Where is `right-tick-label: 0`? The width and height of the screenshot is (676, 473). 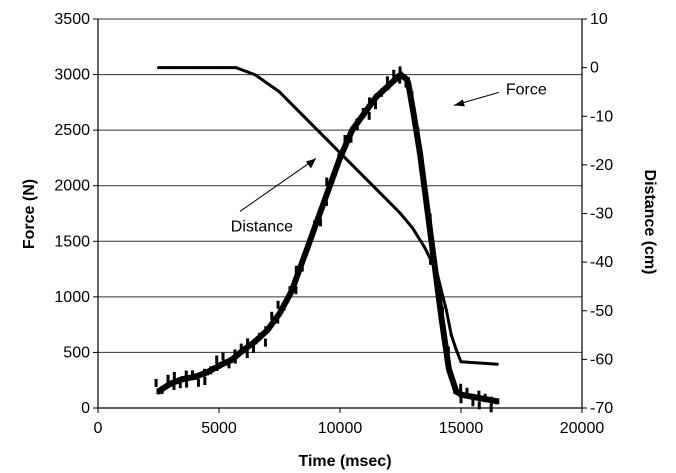 right-tick-label: 0 is located at coordinates (594, 68).